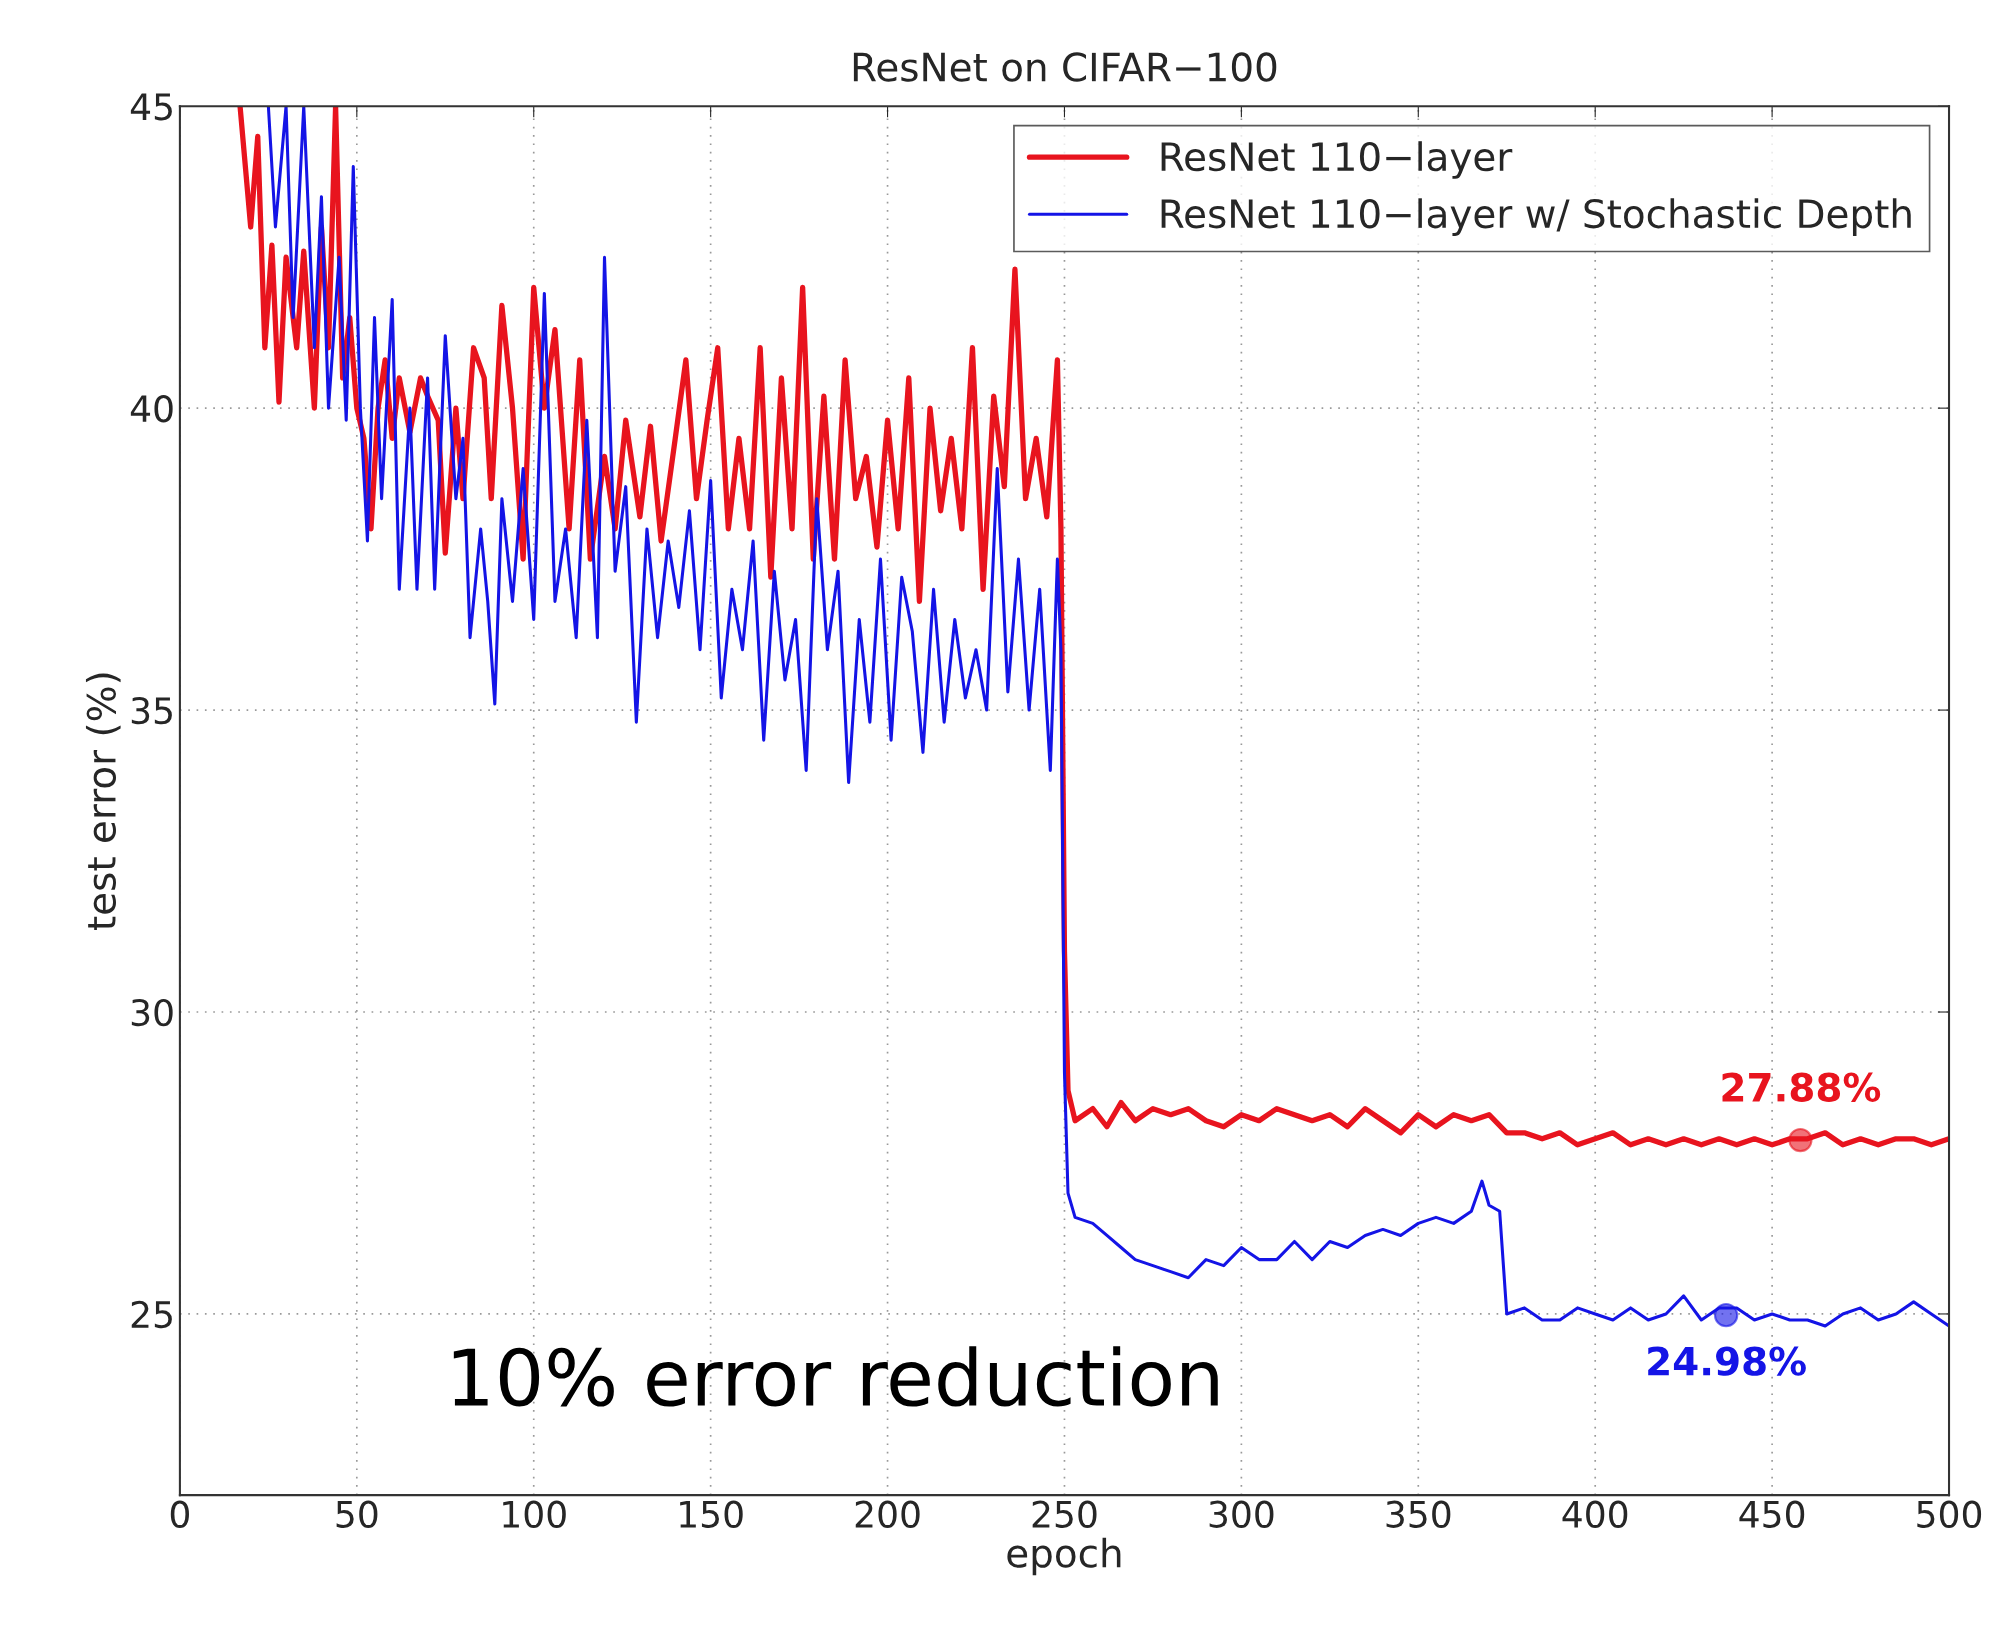 The width and height of the screenshot is (1999, 1634). Describe the element at coordinates (1241, 1514) in the screenshot. I see `x-tick-label: 300` at that location.